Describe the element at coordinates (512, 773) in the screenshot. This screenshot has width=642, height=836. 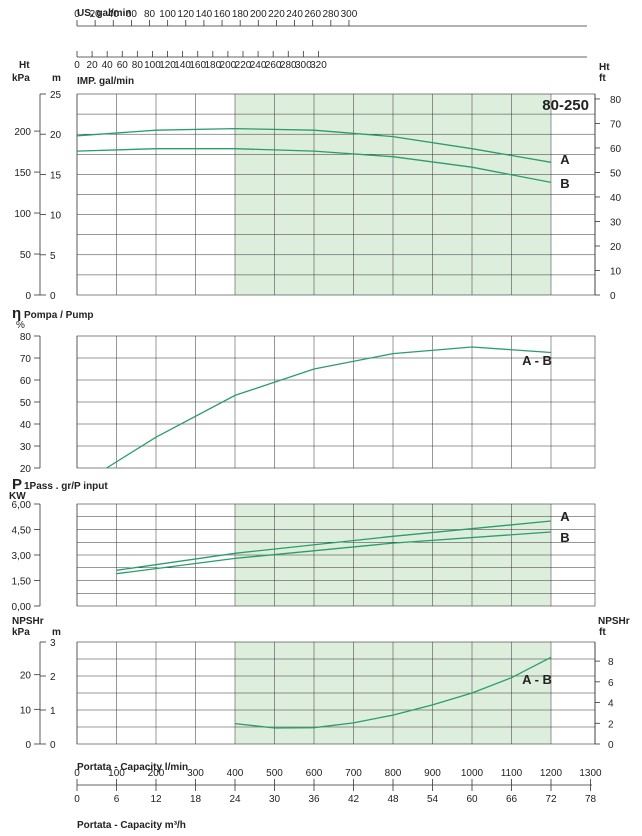
I see `capacity-lpm-tick-label: 1100` at that location.